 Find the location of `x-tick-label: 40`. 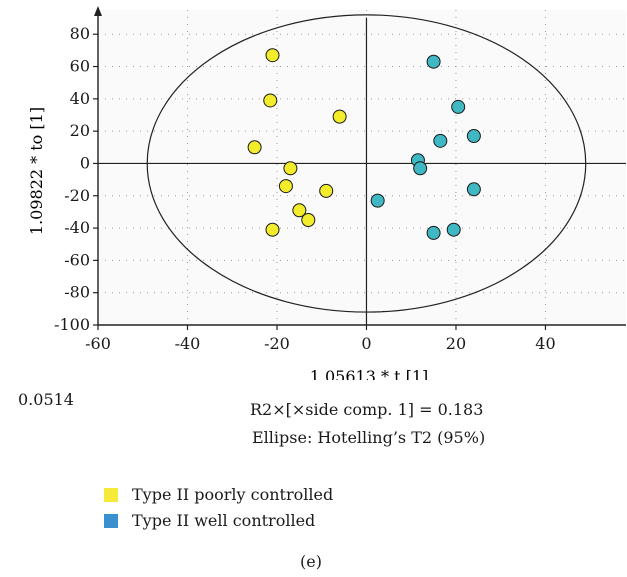

x-tick-label: 40 is located at coordinates (545, 343).